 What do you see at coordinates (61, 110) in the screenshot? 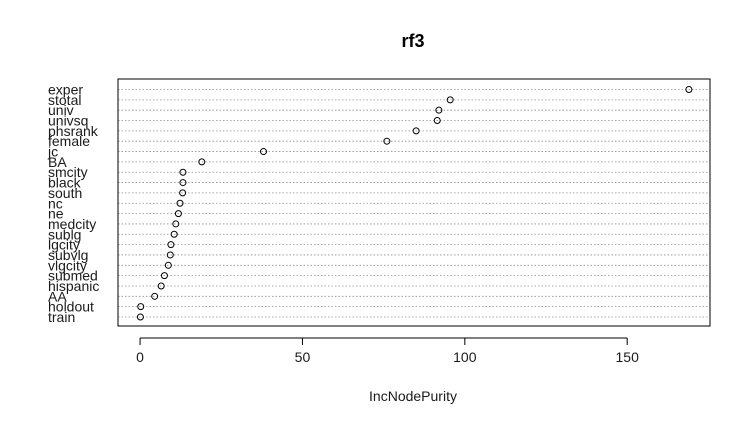
I see `category-label: univ` at bounding box center [61, 110].